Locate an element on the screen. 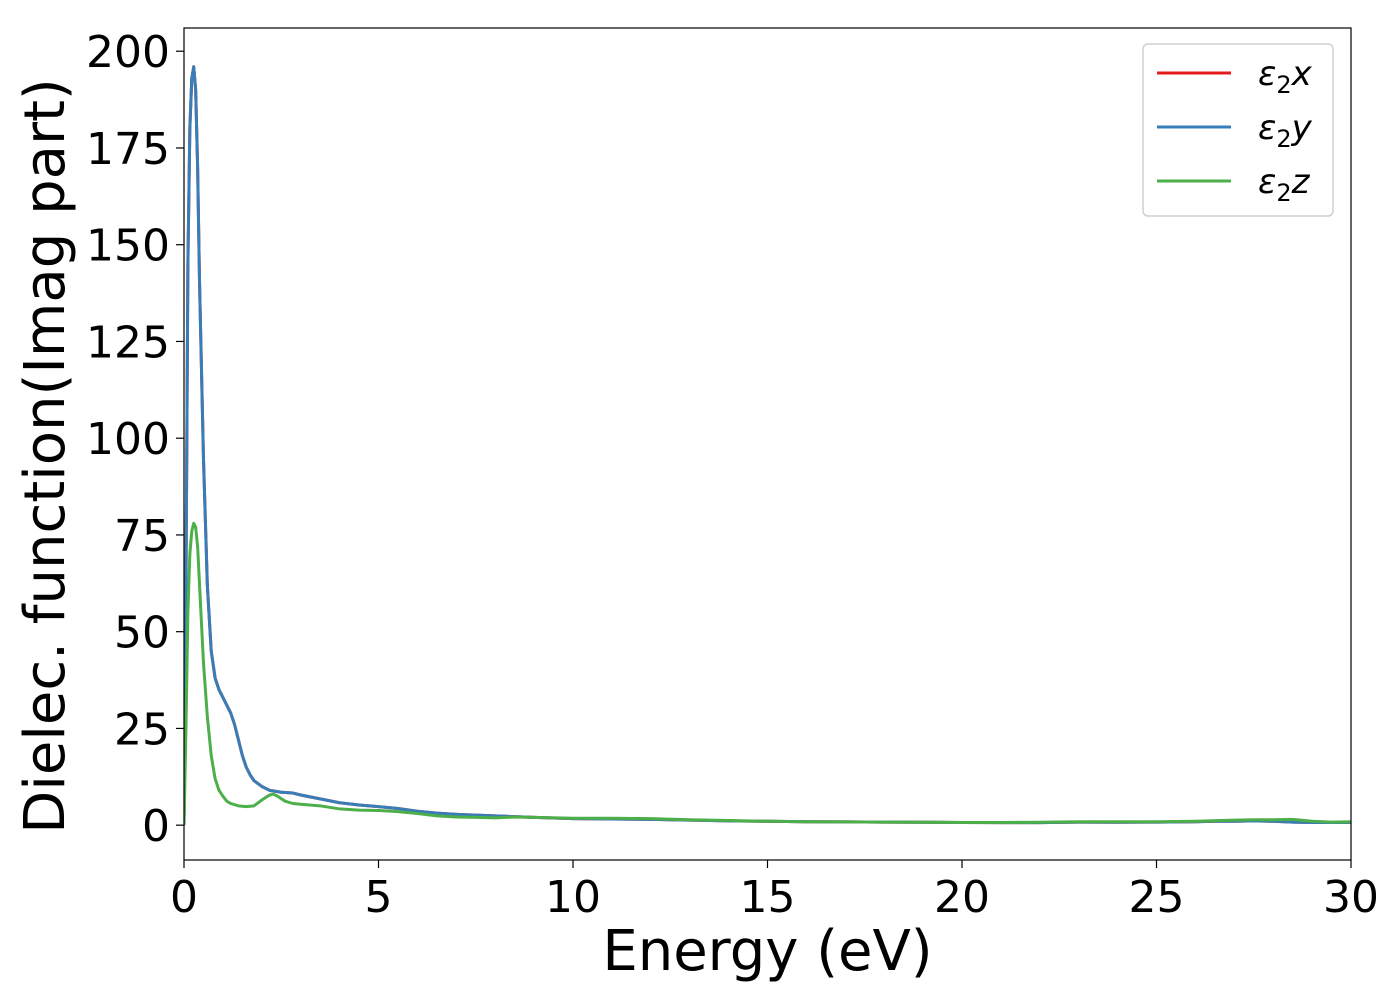 The height and width of the screenshot is (1004, 1400). x-tick-label: 30 is located at coordinates (1351, 897).